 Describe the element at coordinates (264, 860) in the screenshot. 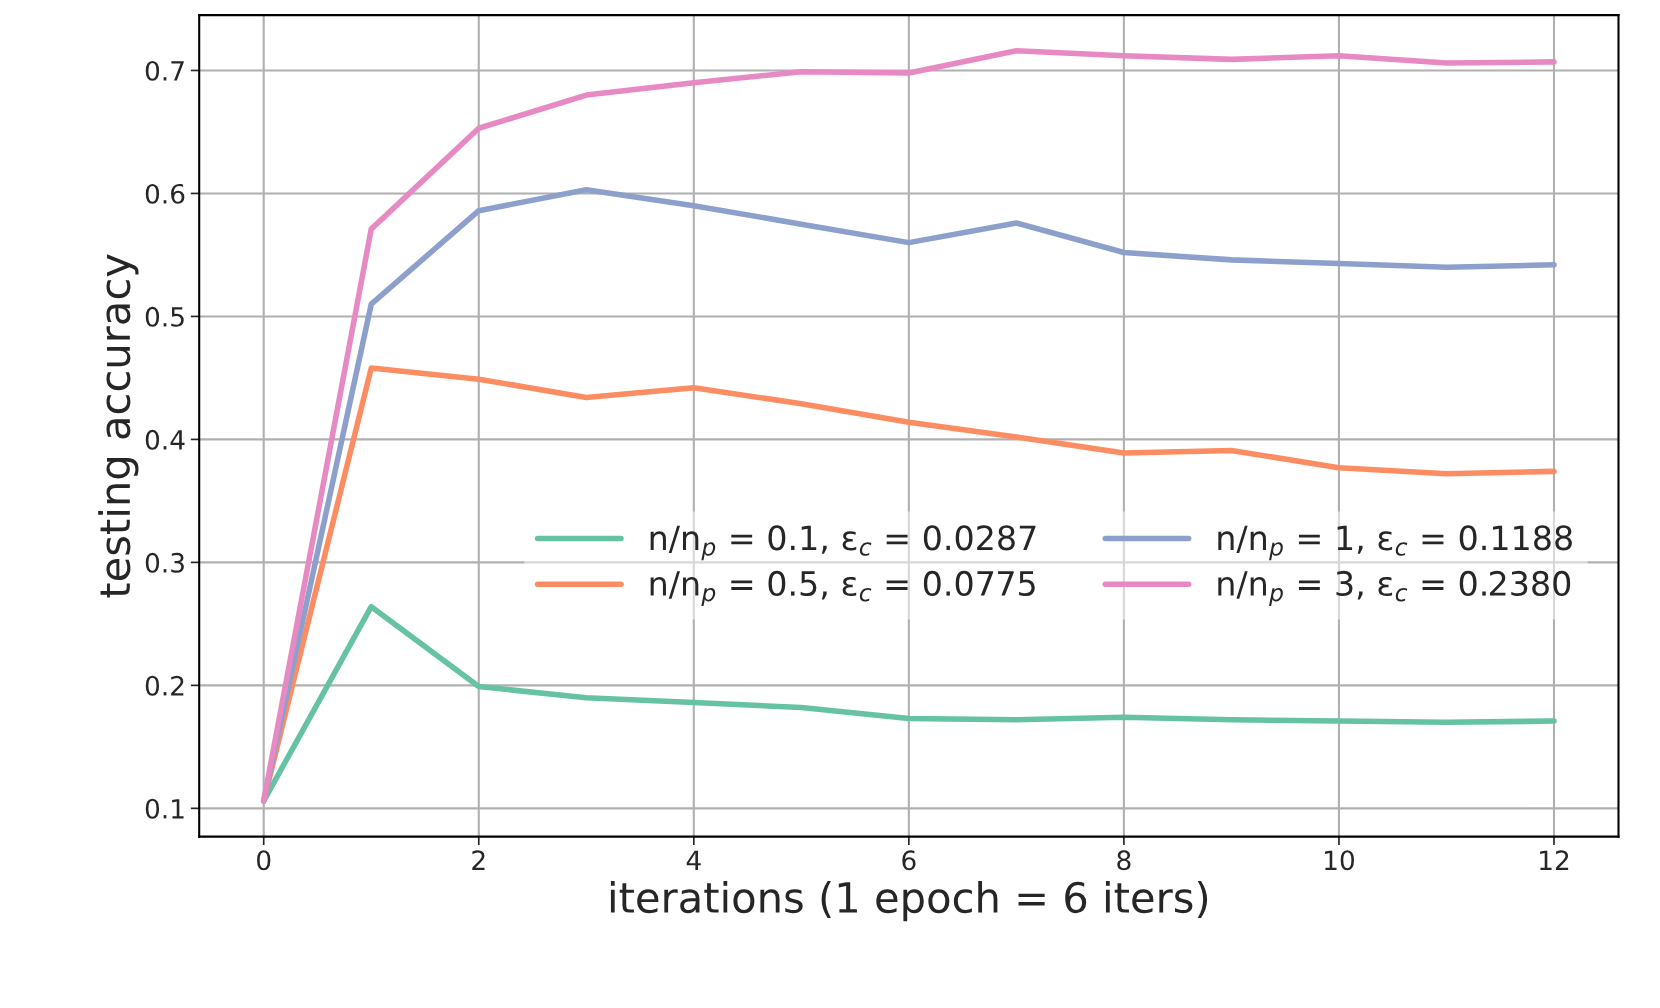

I see `x-tick-label: 0` at that location.